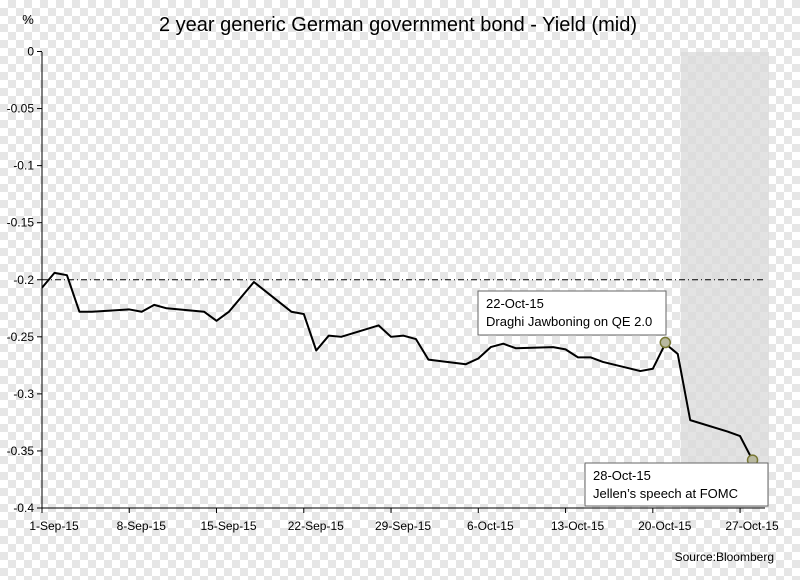  Describe the element at coordinates (665, 342) in the screenshot. I see `event-marker` at that location.